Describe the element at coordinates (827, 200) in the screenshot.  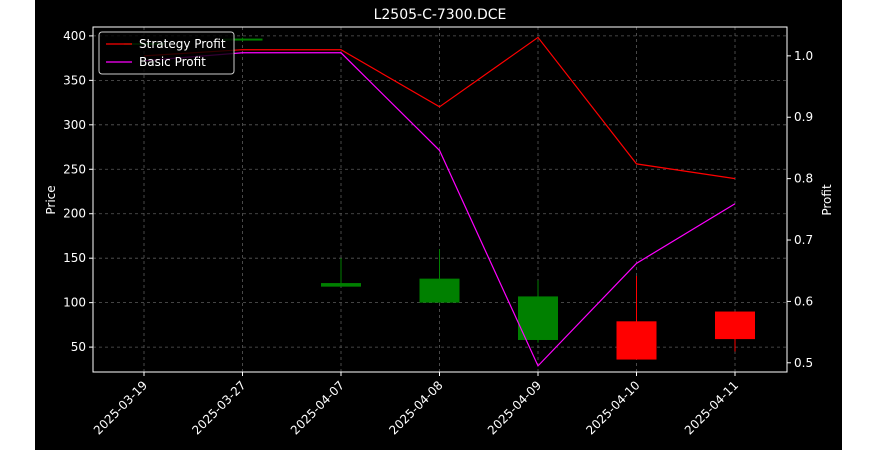
I see `y2-axis-label: Profit` at that location.